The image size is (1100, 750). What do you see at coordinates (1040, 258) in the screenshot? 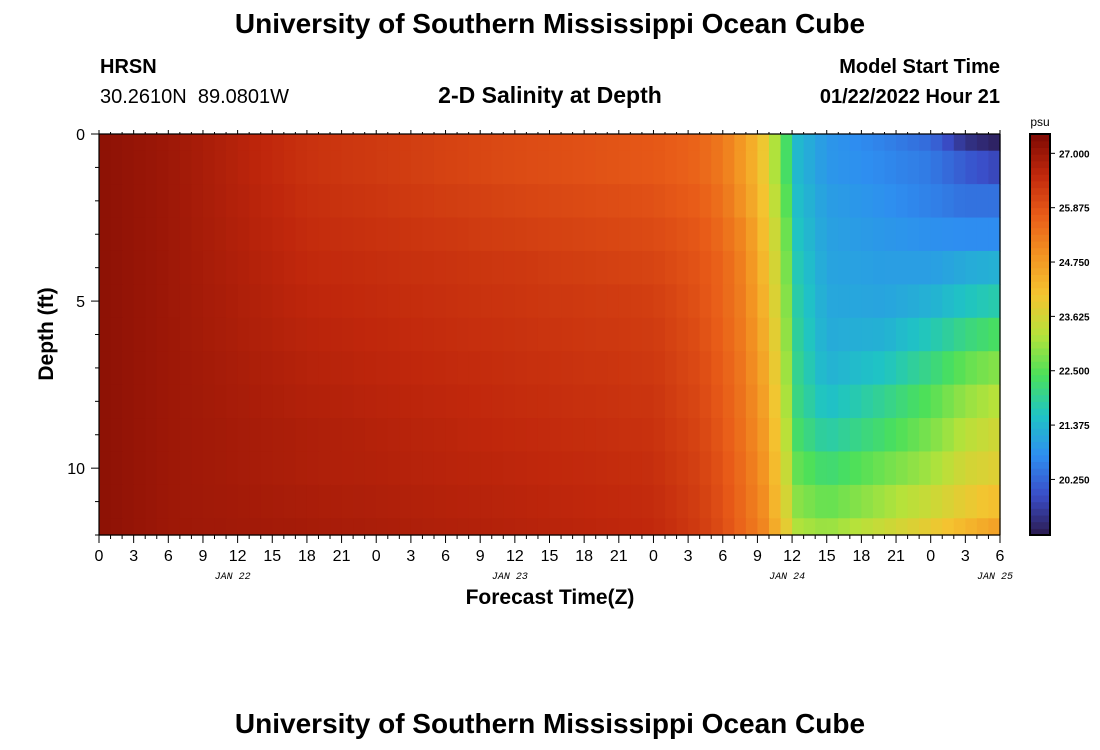
I see `colorbar-band` at bounding box center [1040, 258].